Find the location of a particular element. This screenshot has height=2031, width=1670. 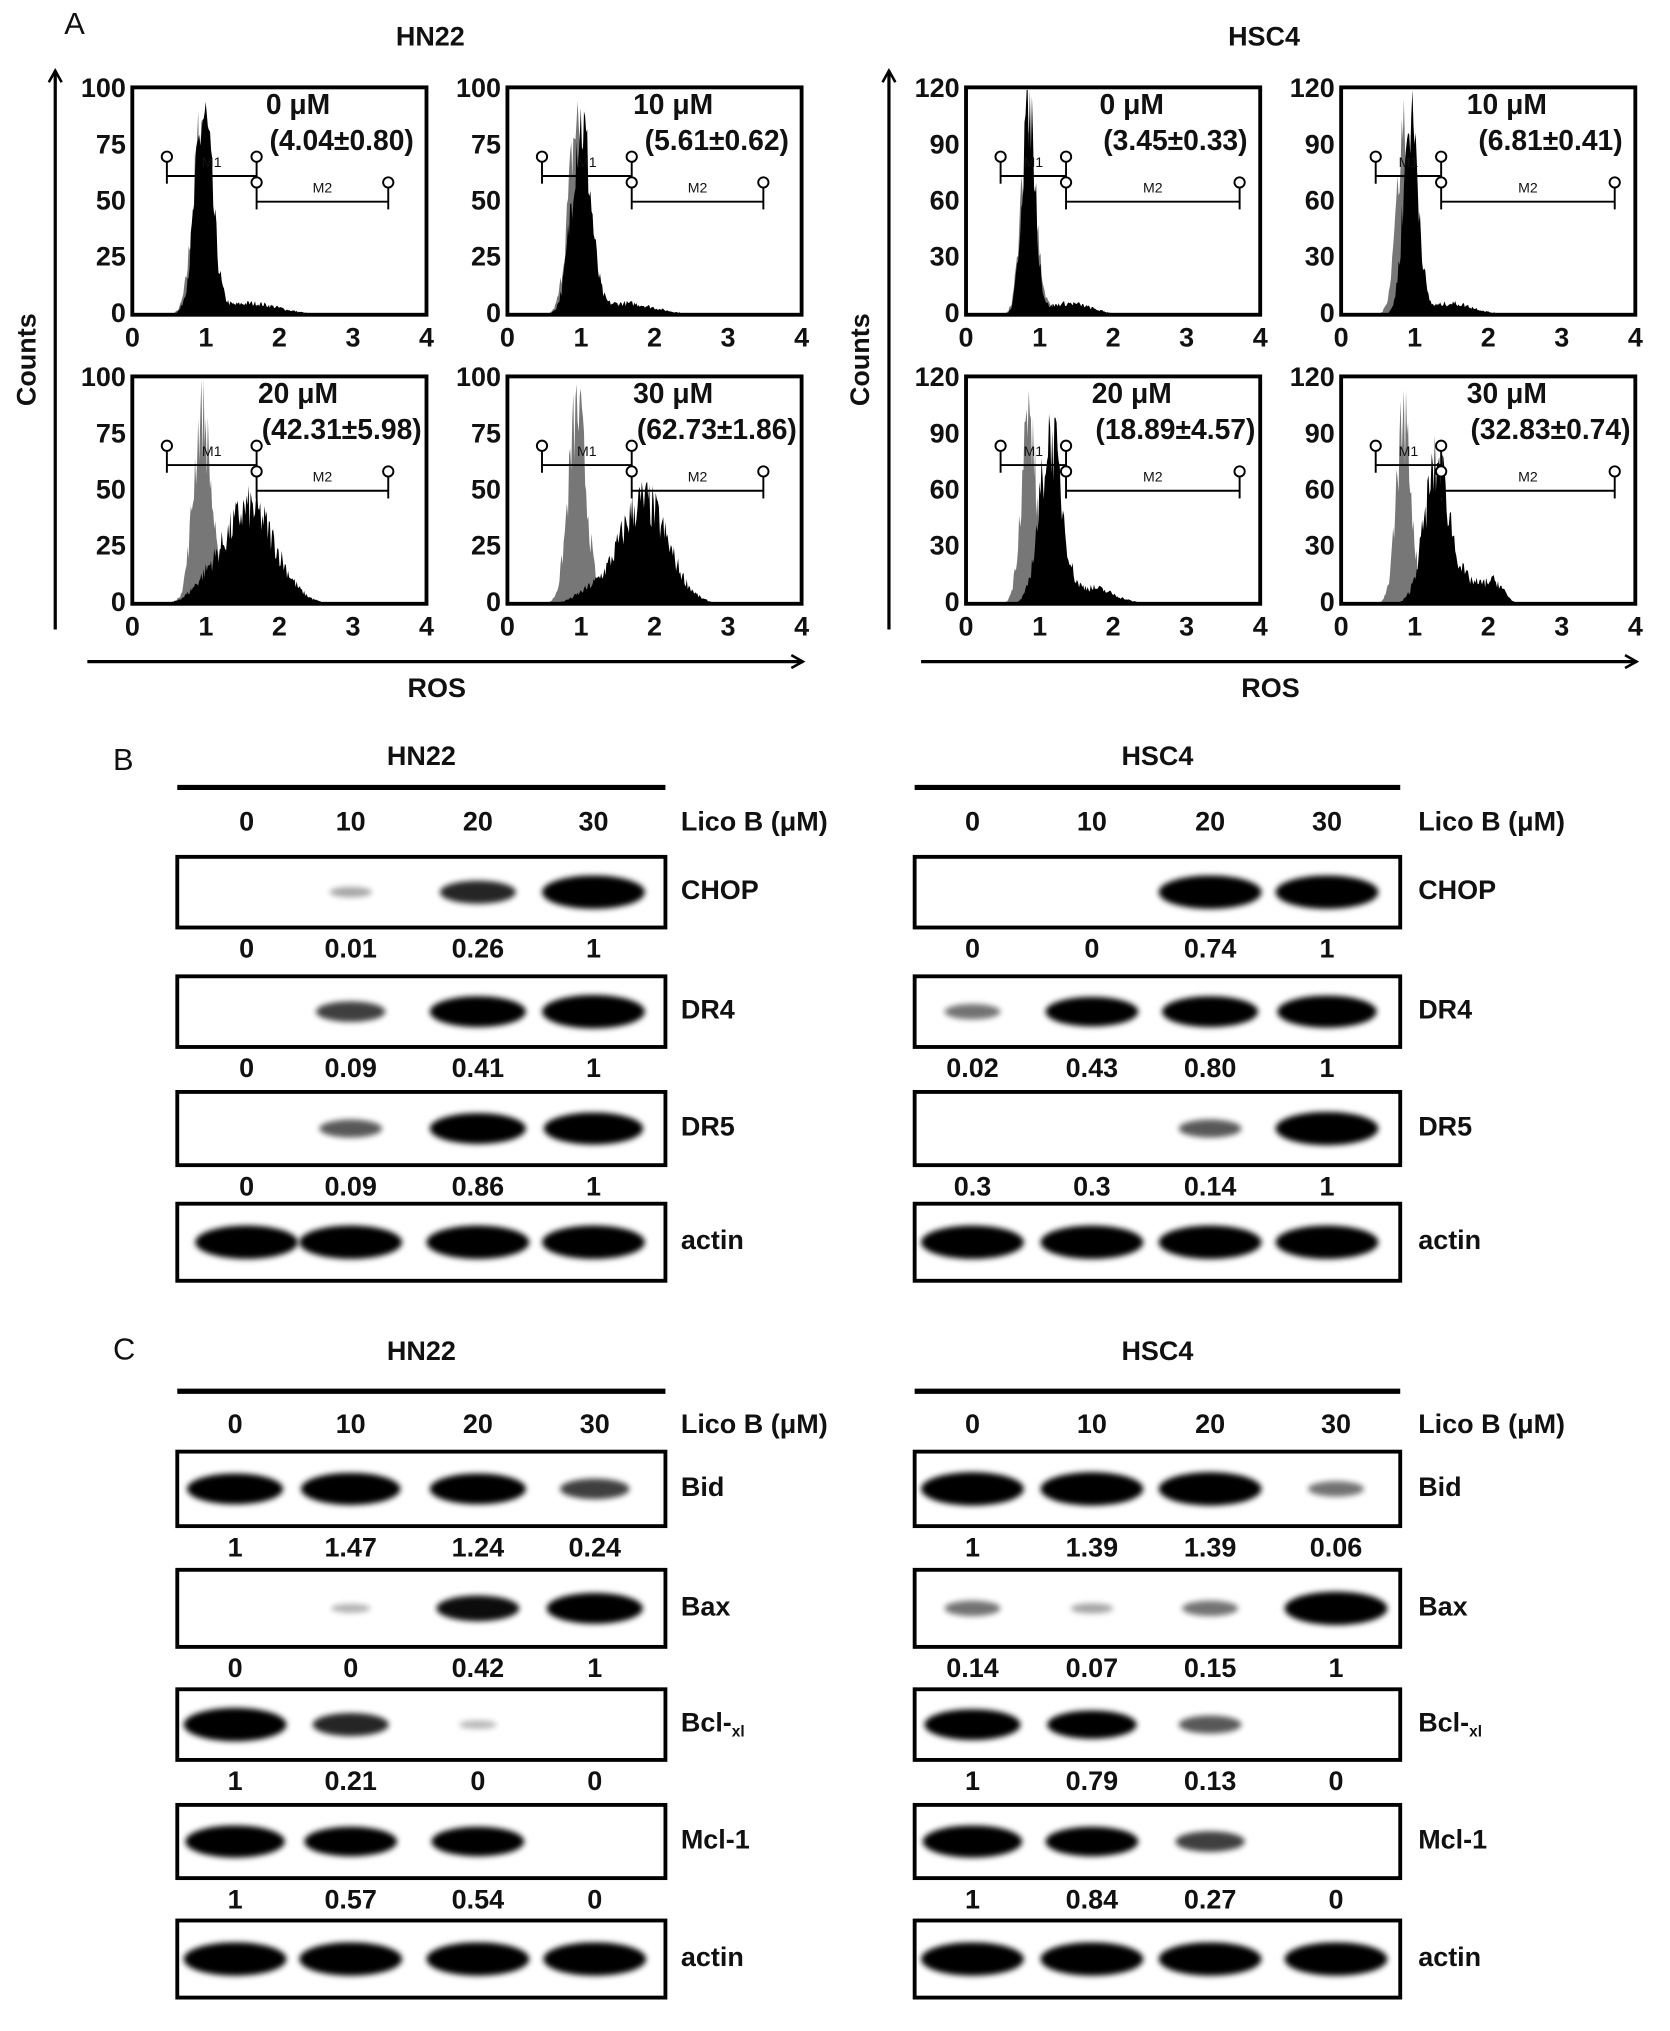

protein-name: actin is located at coordinates (1449, 1240).